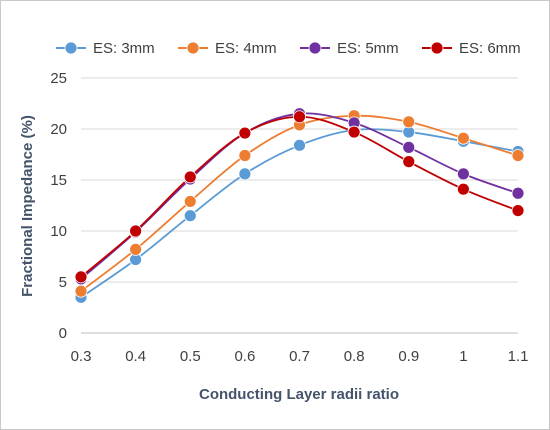  What do you see at coordinates (63, 333) in the screenshot?
I see `y-tick-label: 0` at bounding box center [63, 333].